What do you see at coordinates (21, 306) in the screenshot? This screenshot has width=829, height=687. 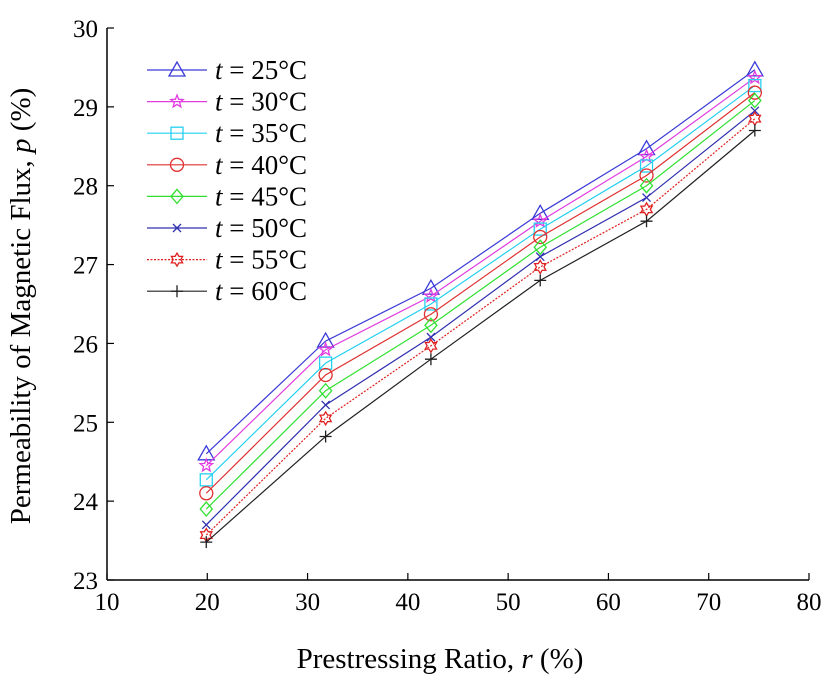 I see `y-axis-label: Permeability of Magnetic Flux, p (%)` at bounding box center [21, 306].